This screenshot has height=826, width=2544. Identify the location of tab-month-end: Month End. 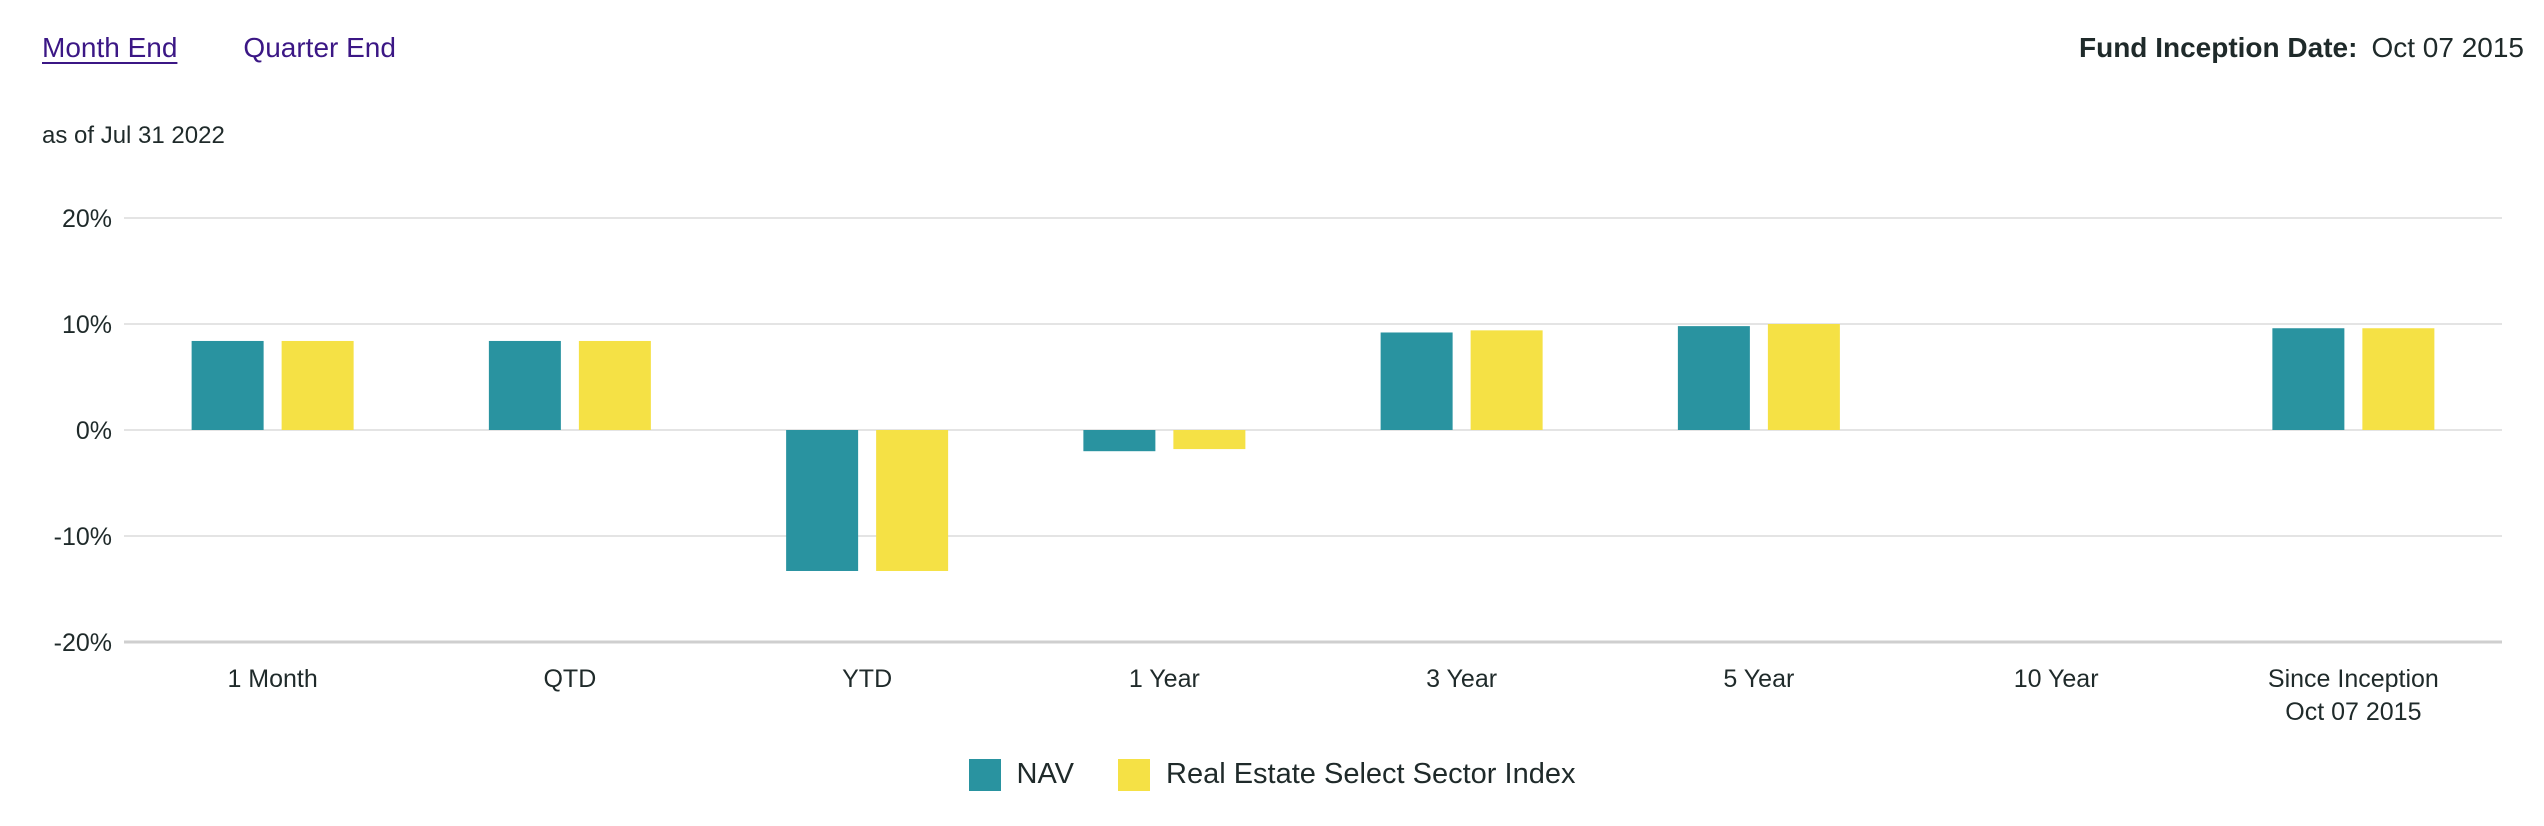
(110, 47).